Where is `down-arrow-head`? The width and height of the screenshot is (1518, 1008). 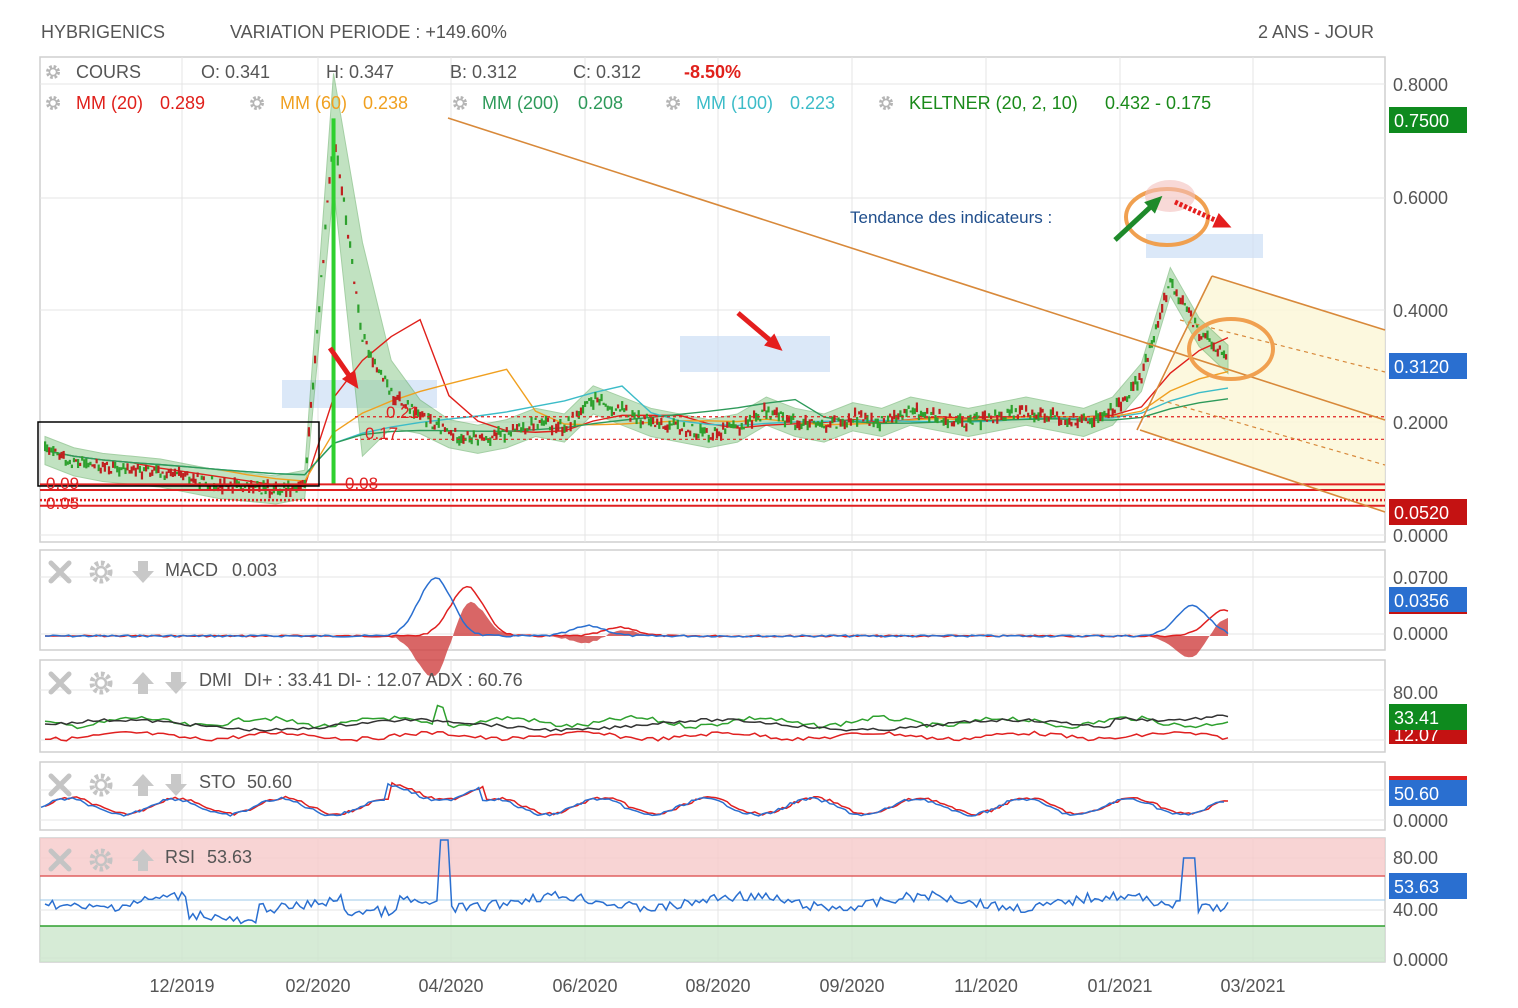 down-arrow-head is located at coordinates (1222, 220).